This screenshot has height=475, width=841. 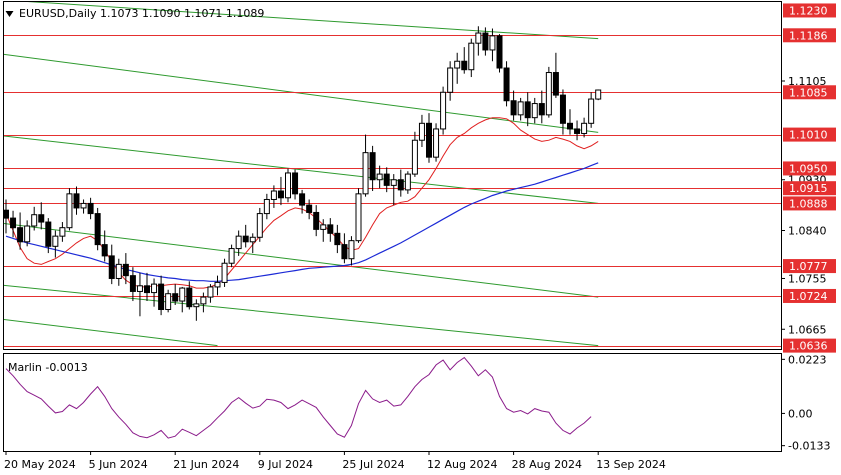 I want to click on level-label-2: 1.1085, so click(x=809, y=92).